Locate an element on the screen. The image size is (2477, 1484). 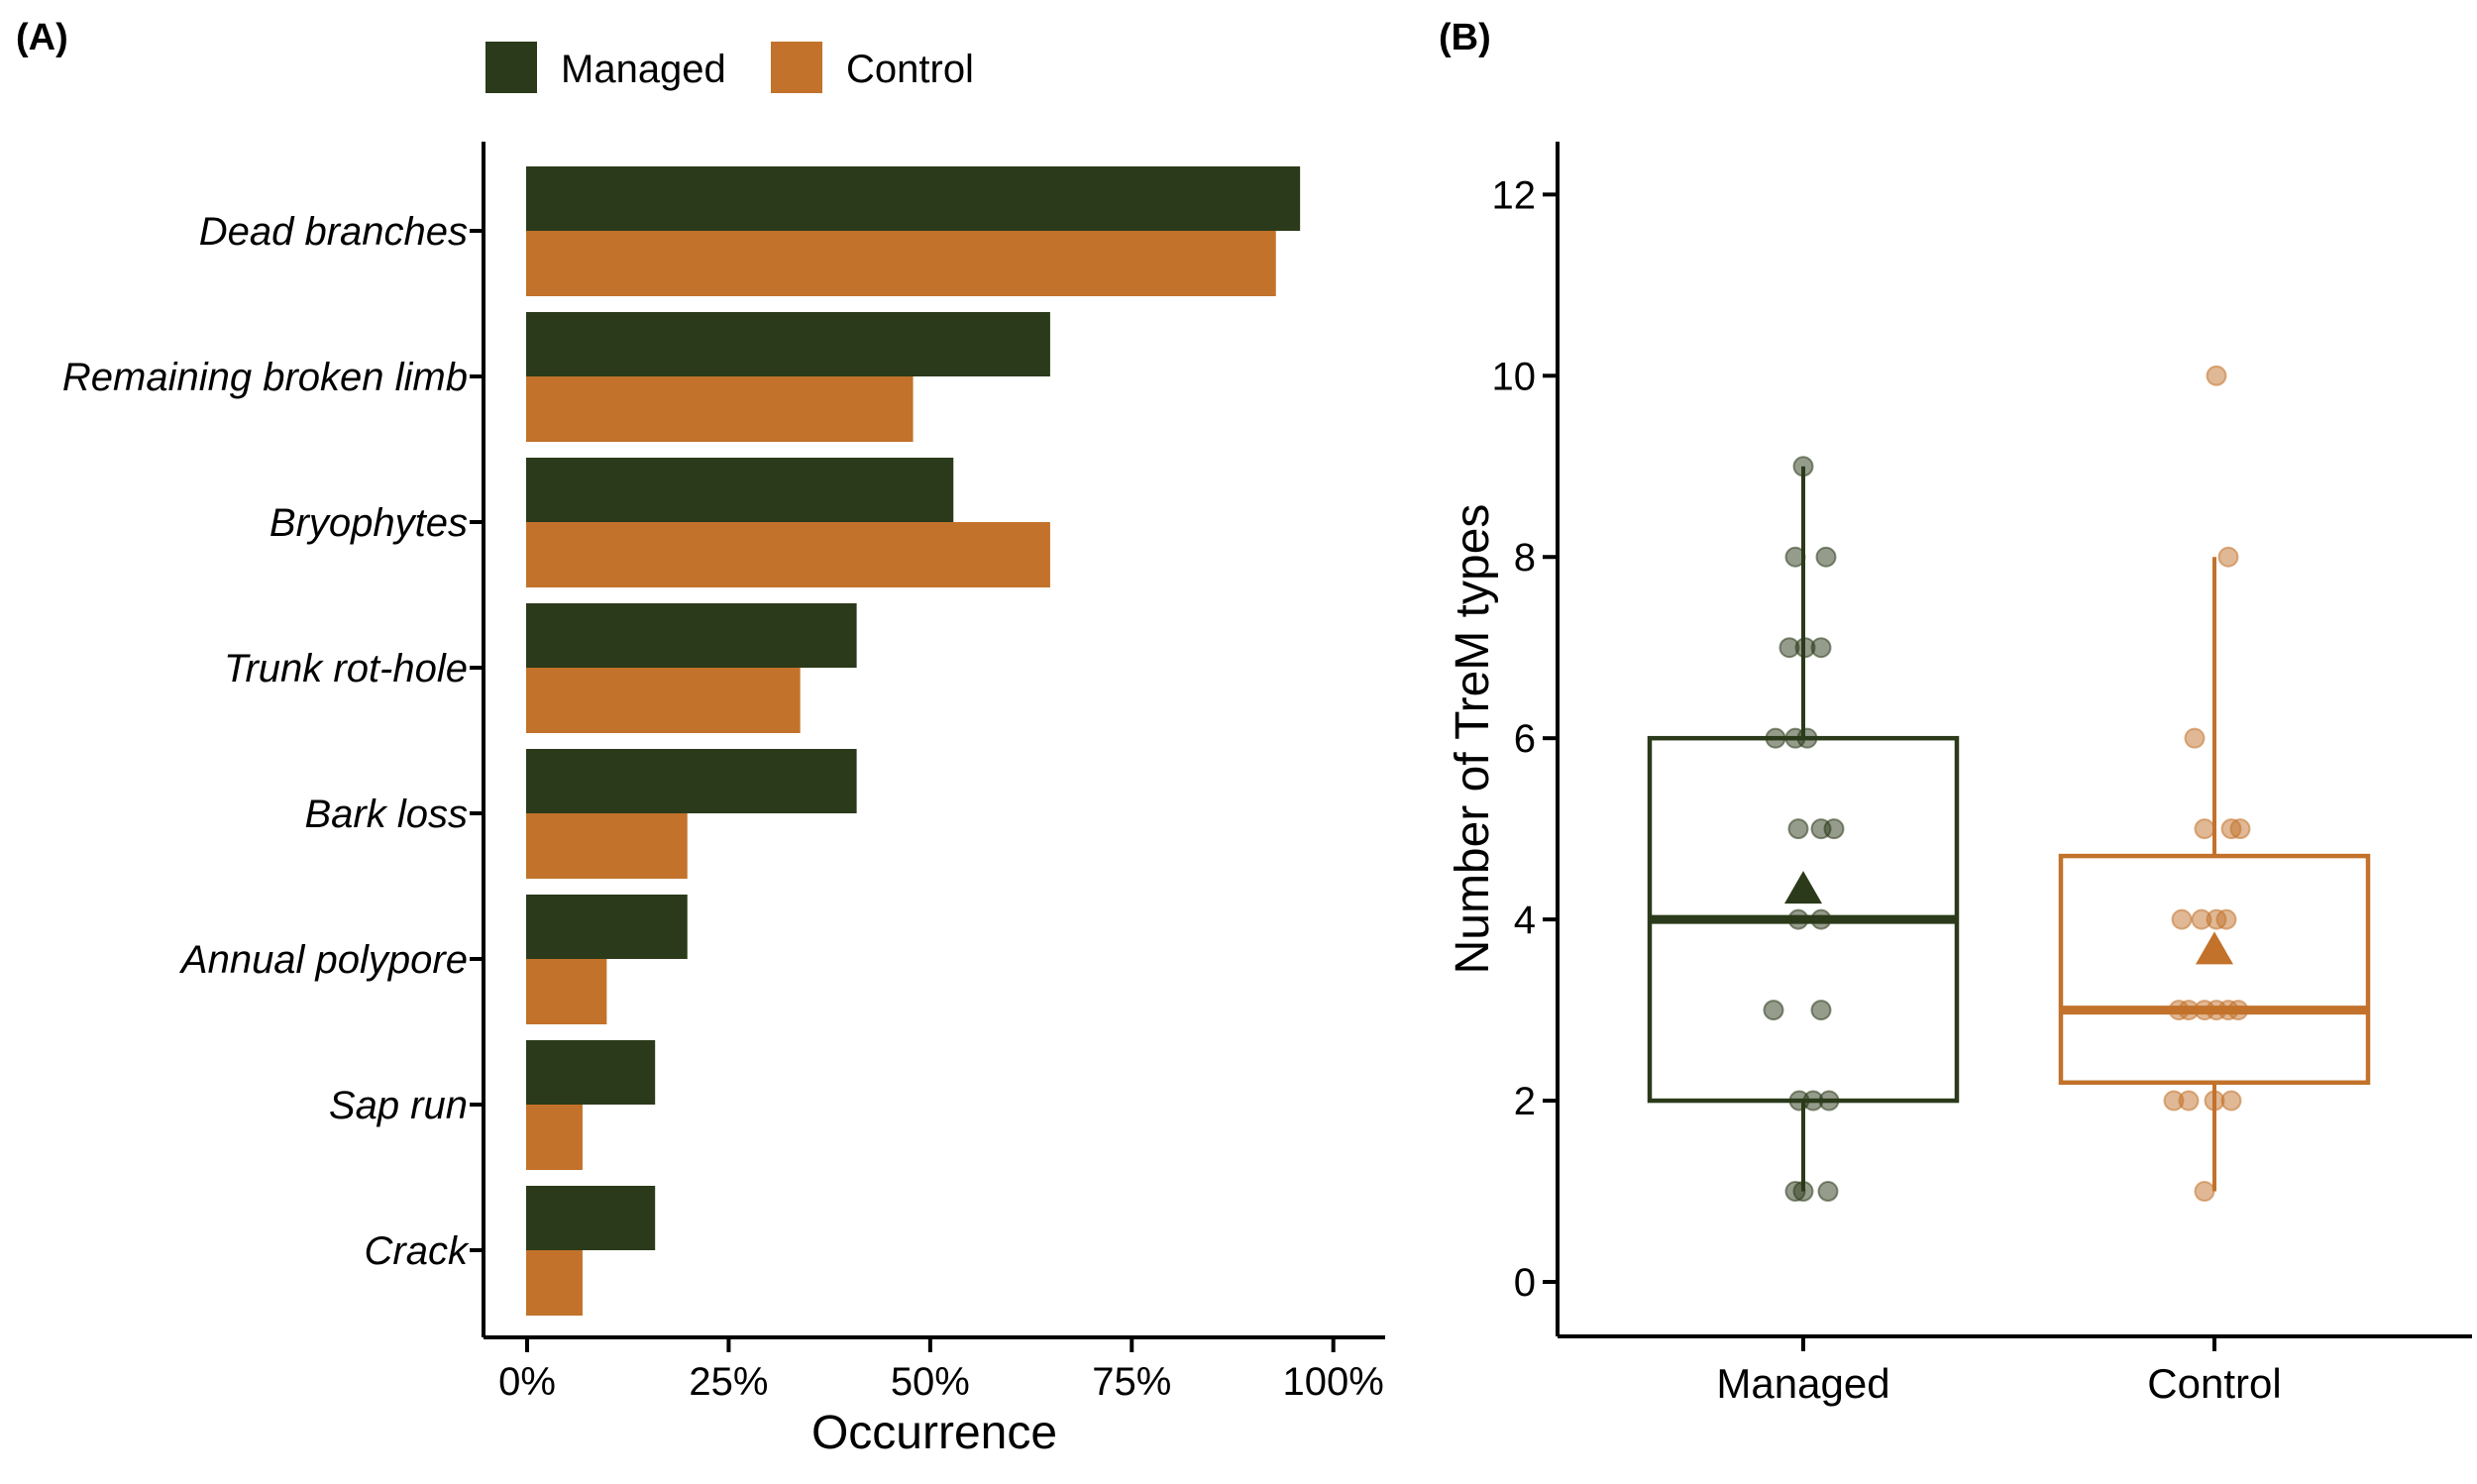
category-label: Dead branches is located at coordinates (333, 232).